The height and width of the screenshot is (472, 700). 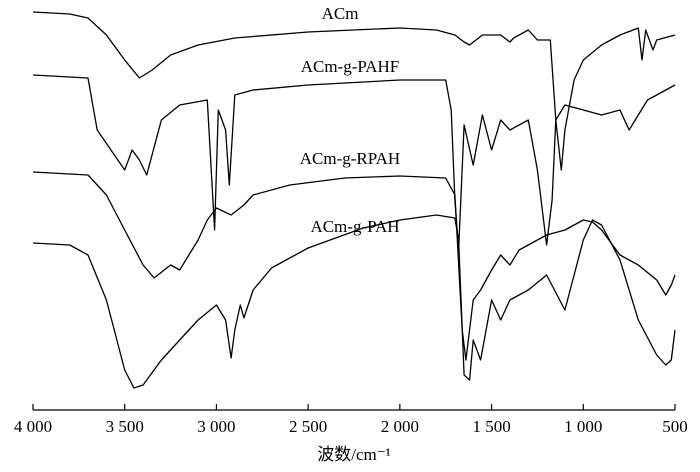 I want to click on x-tick-label: 2 000, so click(x=400, y=426).